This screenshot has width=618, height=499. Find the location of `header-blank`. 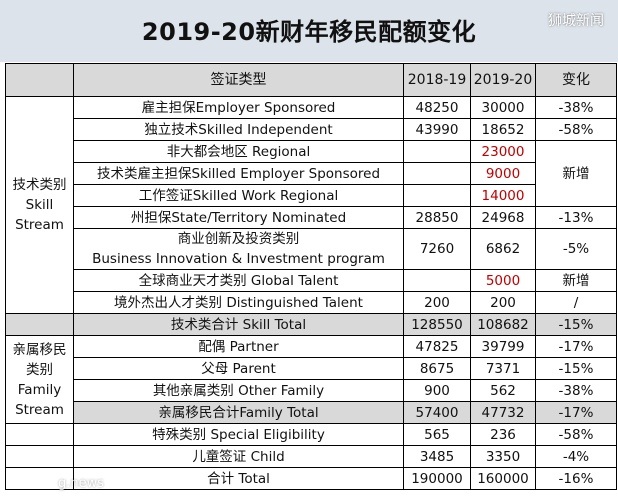

header-blank is located at coordinates (39, 80).